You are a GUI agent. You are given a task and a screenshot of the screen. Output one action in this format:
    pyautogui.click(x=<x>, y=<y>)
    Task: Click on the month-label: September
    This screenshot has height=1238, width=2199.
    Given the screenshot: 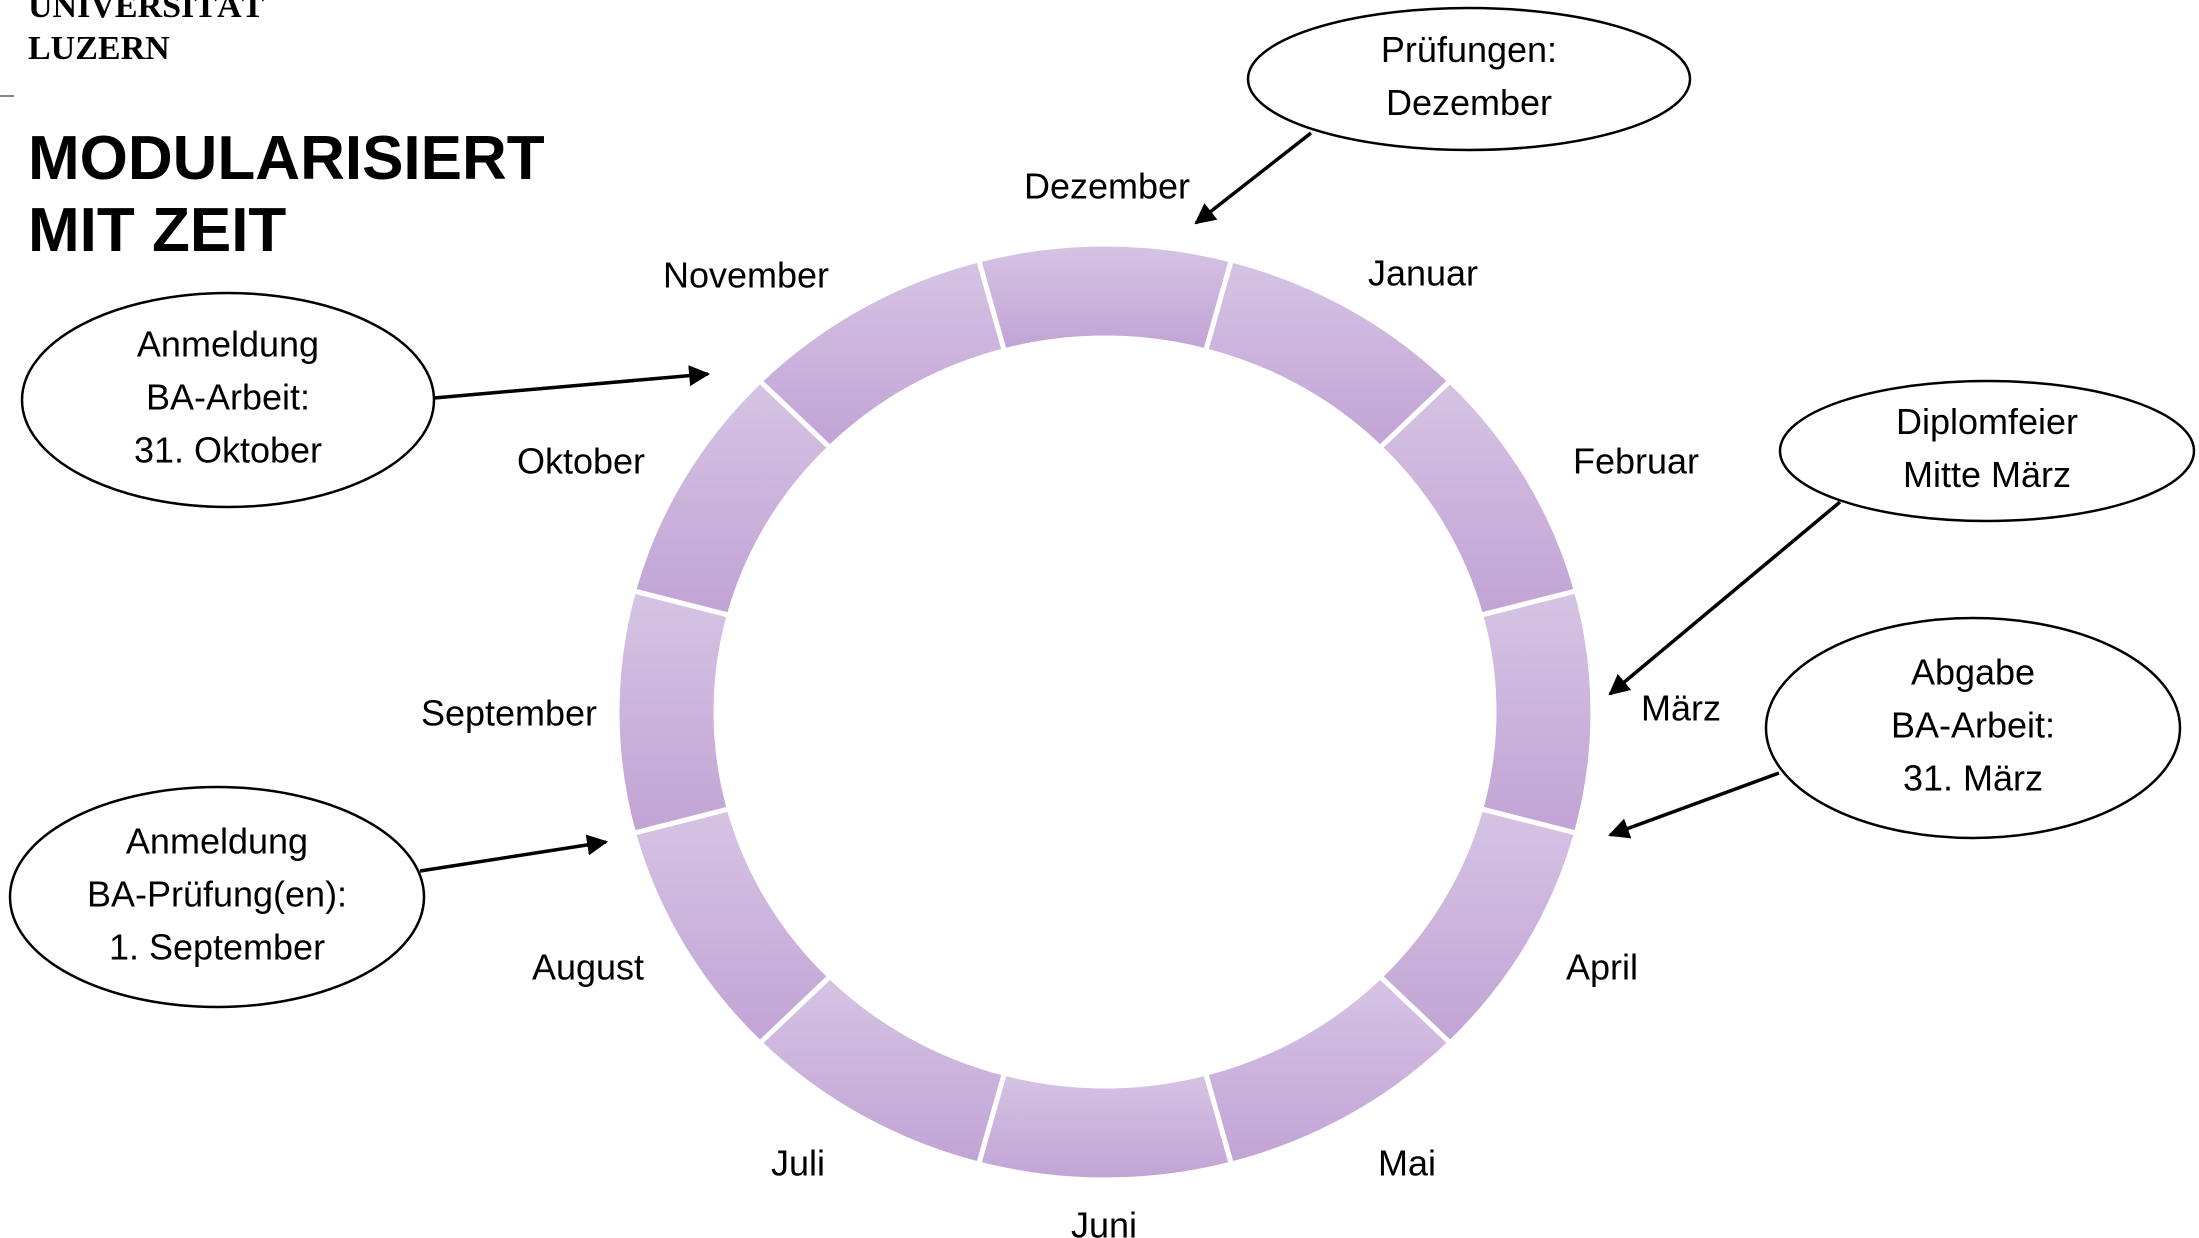 What is the action you would take?
    pyautogui.click(x=509, y=713)
    